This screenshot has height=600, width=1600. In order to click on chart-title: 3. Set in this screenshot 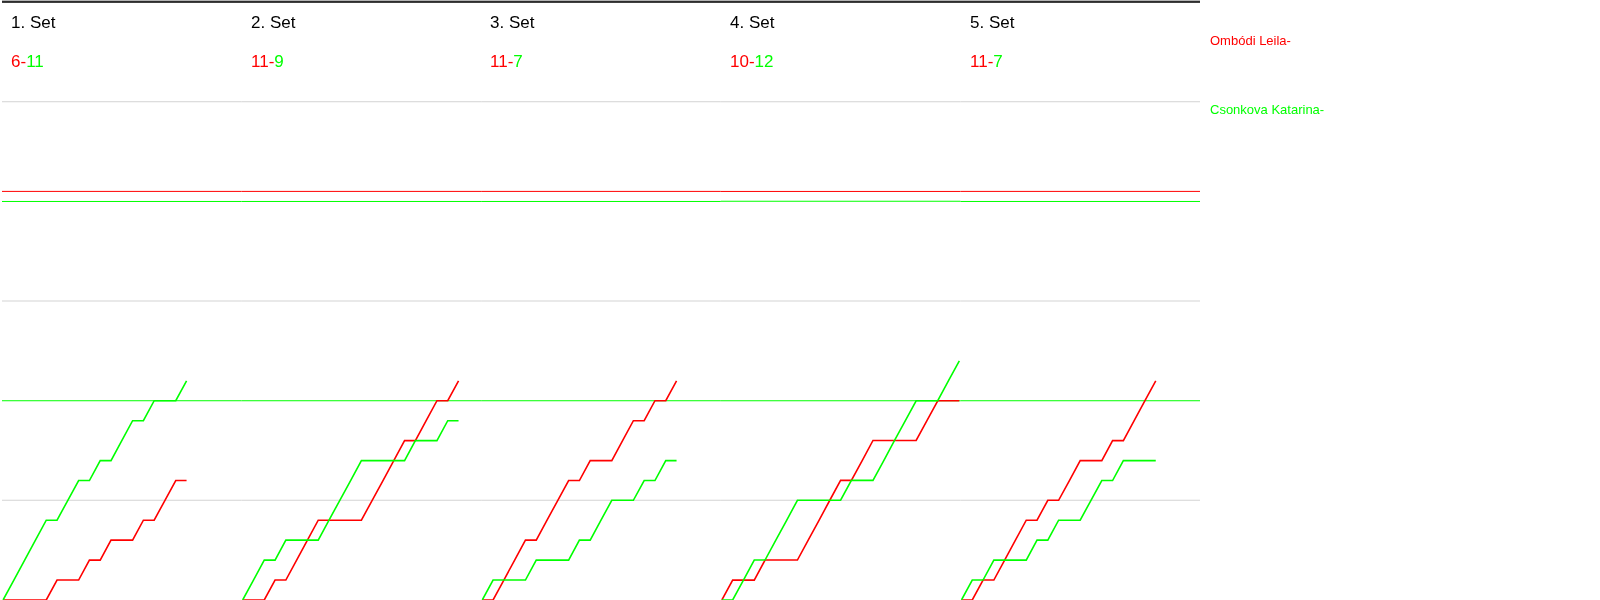, I will do `click(512, 22)`.